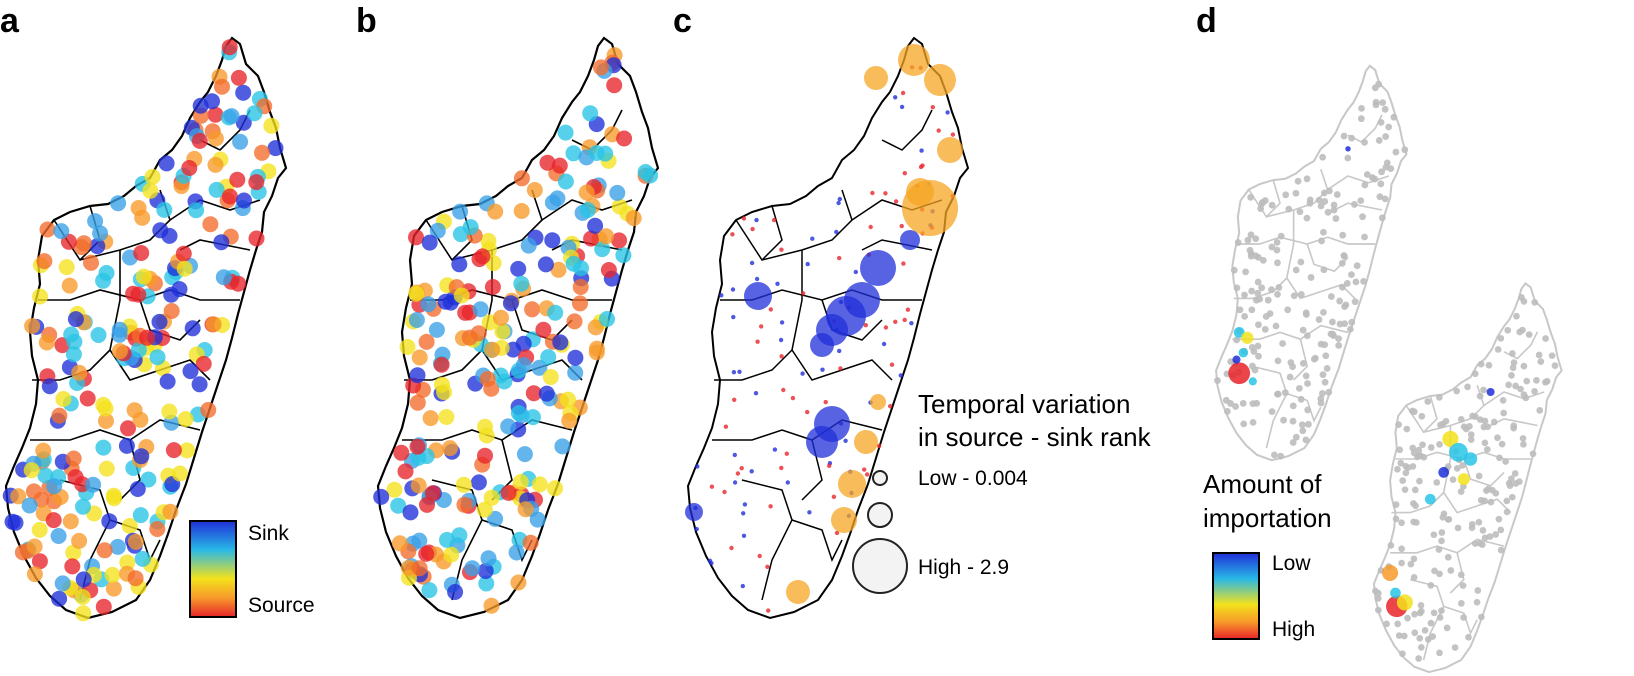  Describe the element at coordinates (1463, 479) in the screenshot. I see `importation-dot` at that location.